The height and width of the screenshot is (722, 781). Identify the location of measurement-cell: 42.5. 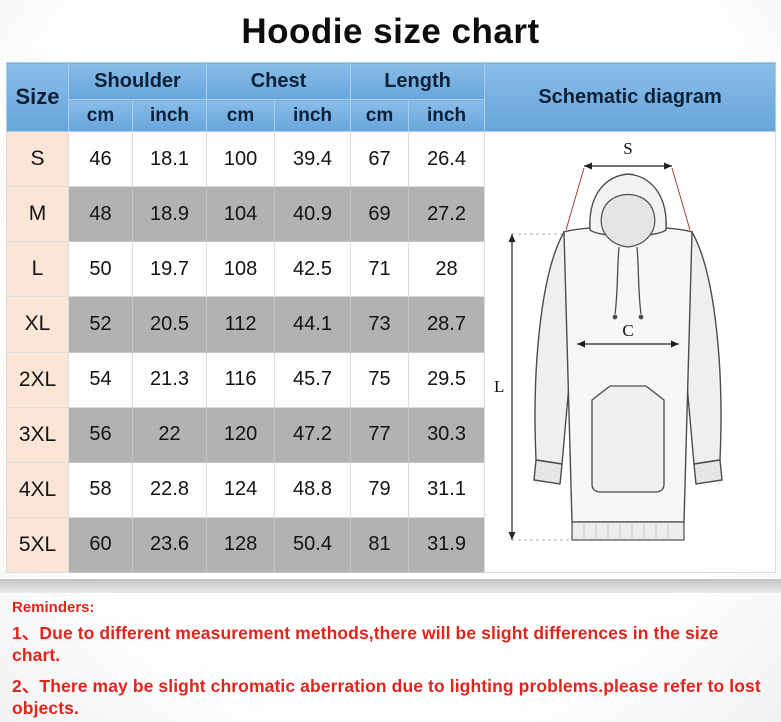
(313, 269).